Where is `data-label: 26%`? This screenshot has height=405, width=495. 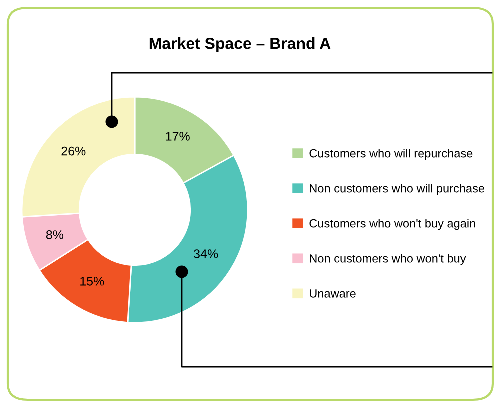
data-label: 26% is located at coordinates (74, 151).